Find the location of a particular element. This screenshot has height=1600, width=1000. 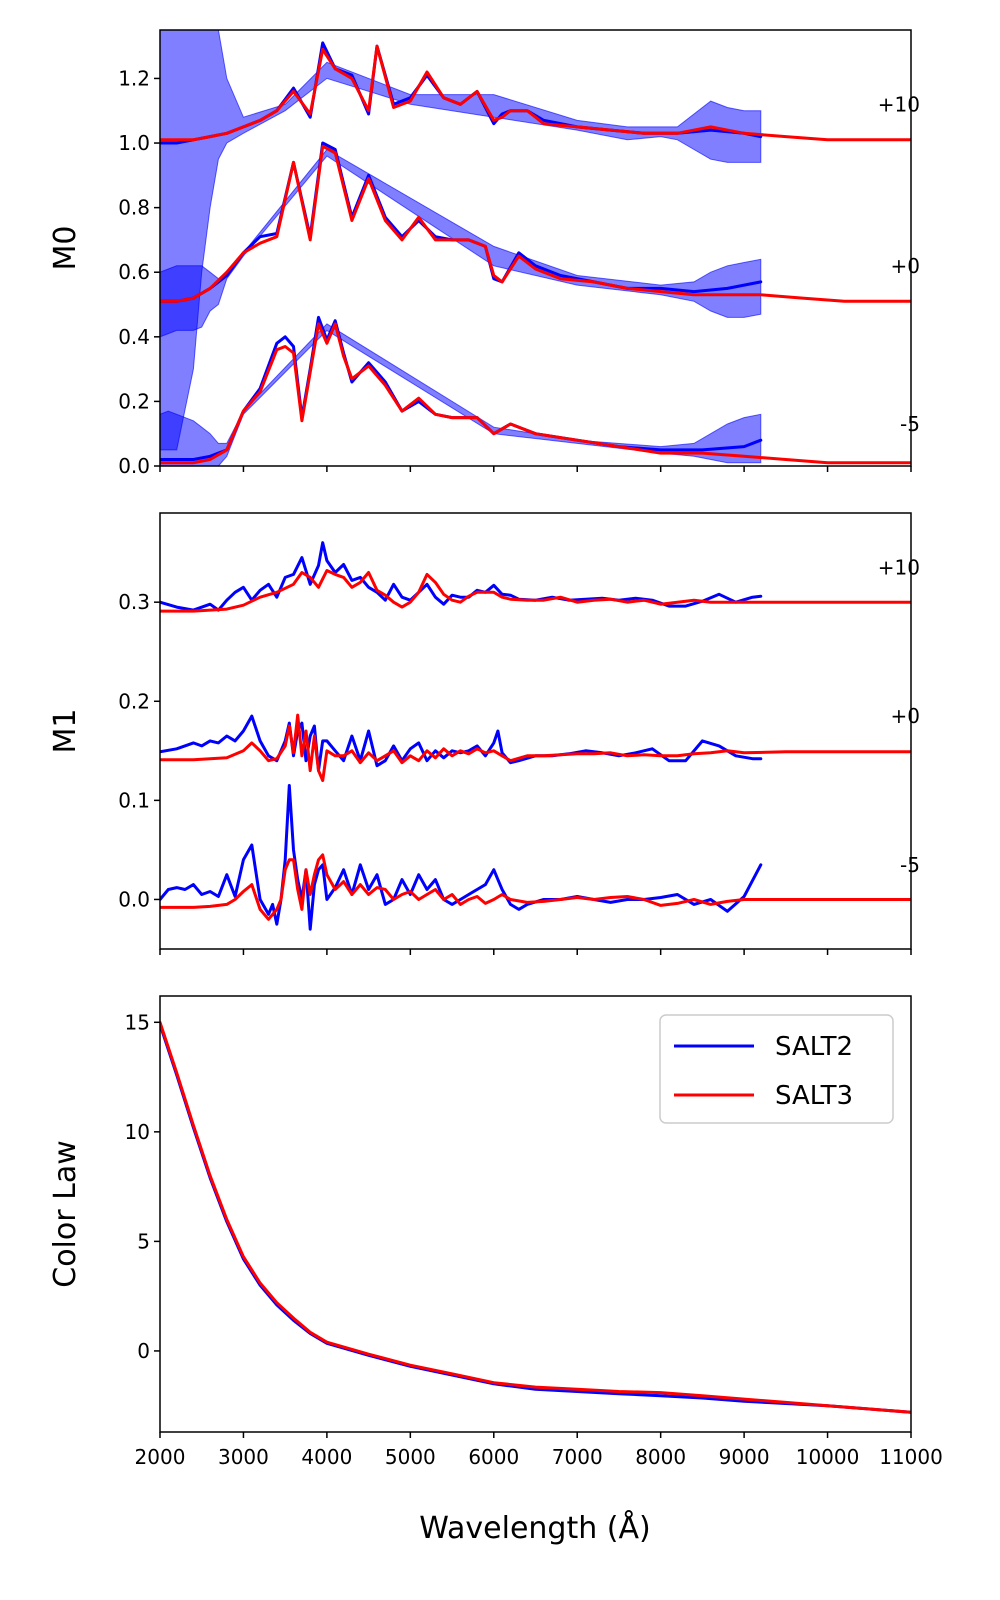

color-law-ytick-label: 10 is located at coordinates (137, 1132).